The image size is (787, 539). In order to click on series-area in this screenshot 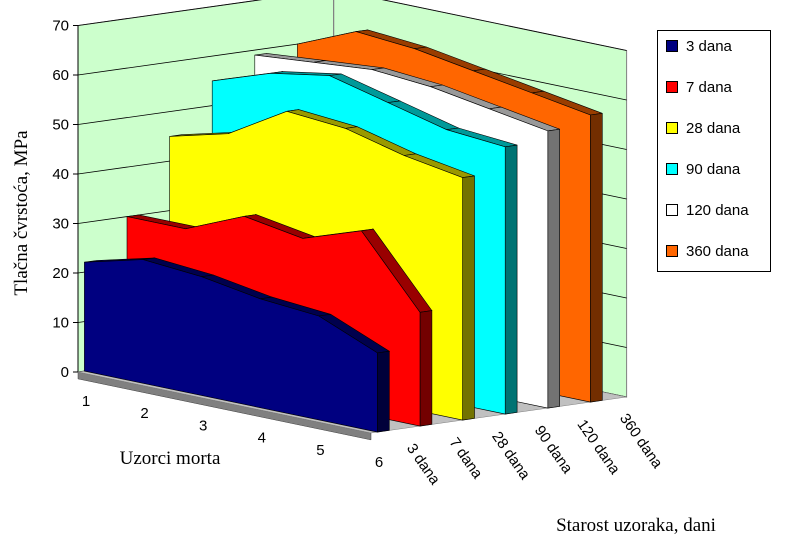, I will do `click(231, 346)`.